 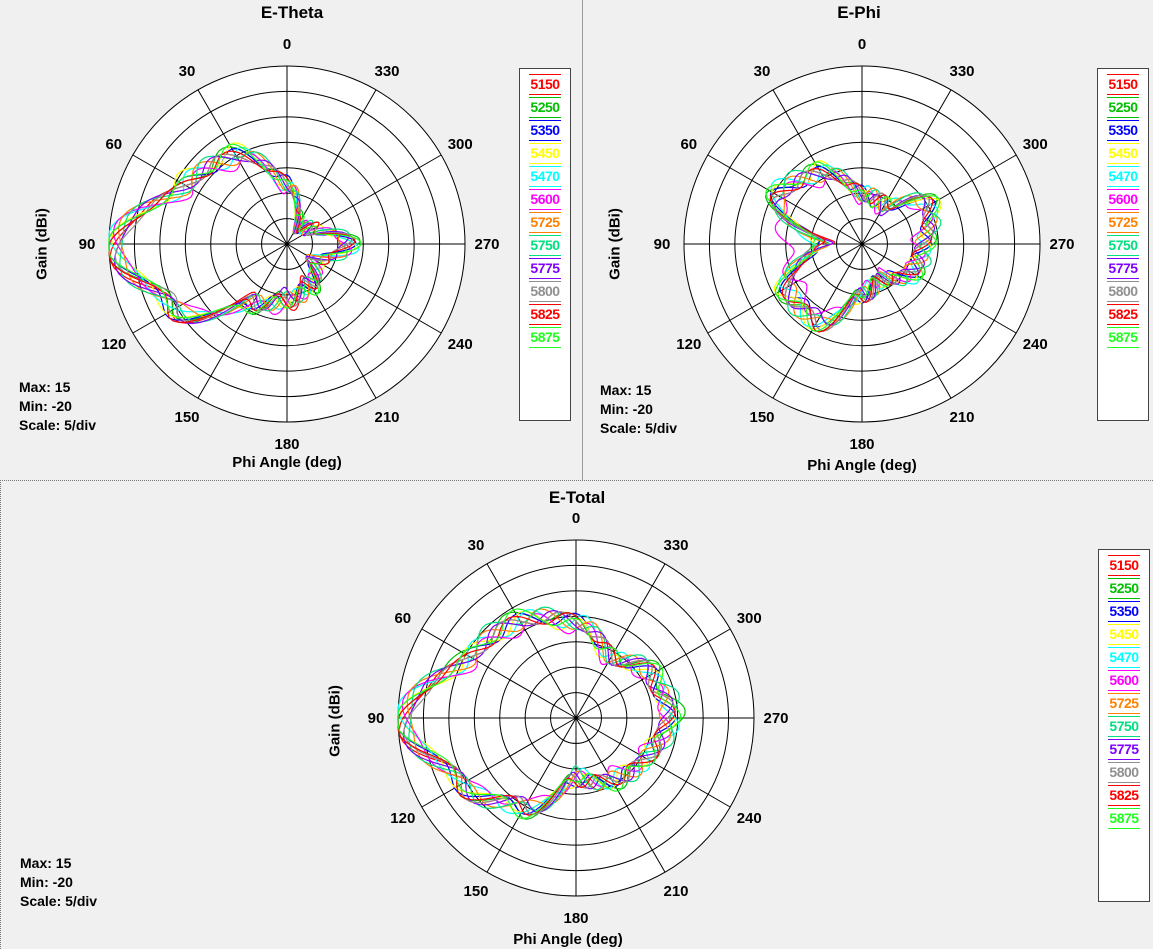 I want to click on chart-title: E-Total, so click(x=577, y=497).